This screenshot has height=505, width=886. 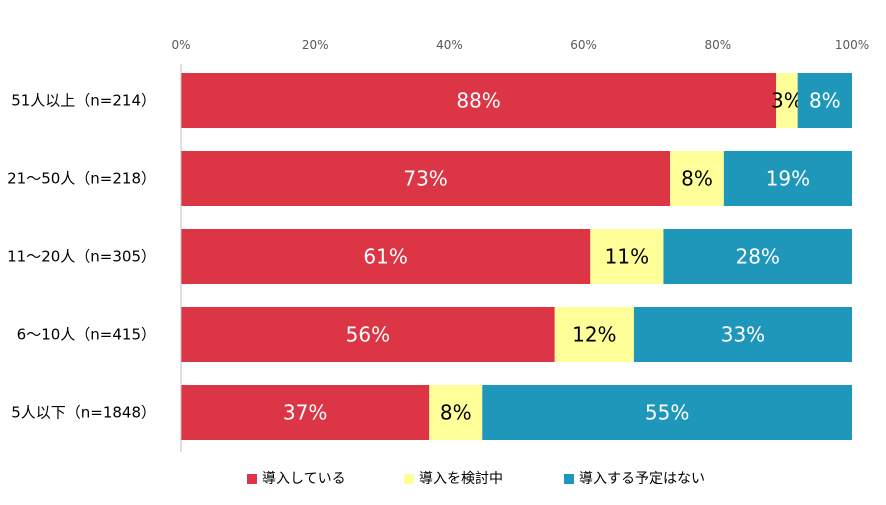 What do you see at coordinates (583, 45) in the screenshot?
I see `x-tick-label: 60%` at bounding box center [583, 45].